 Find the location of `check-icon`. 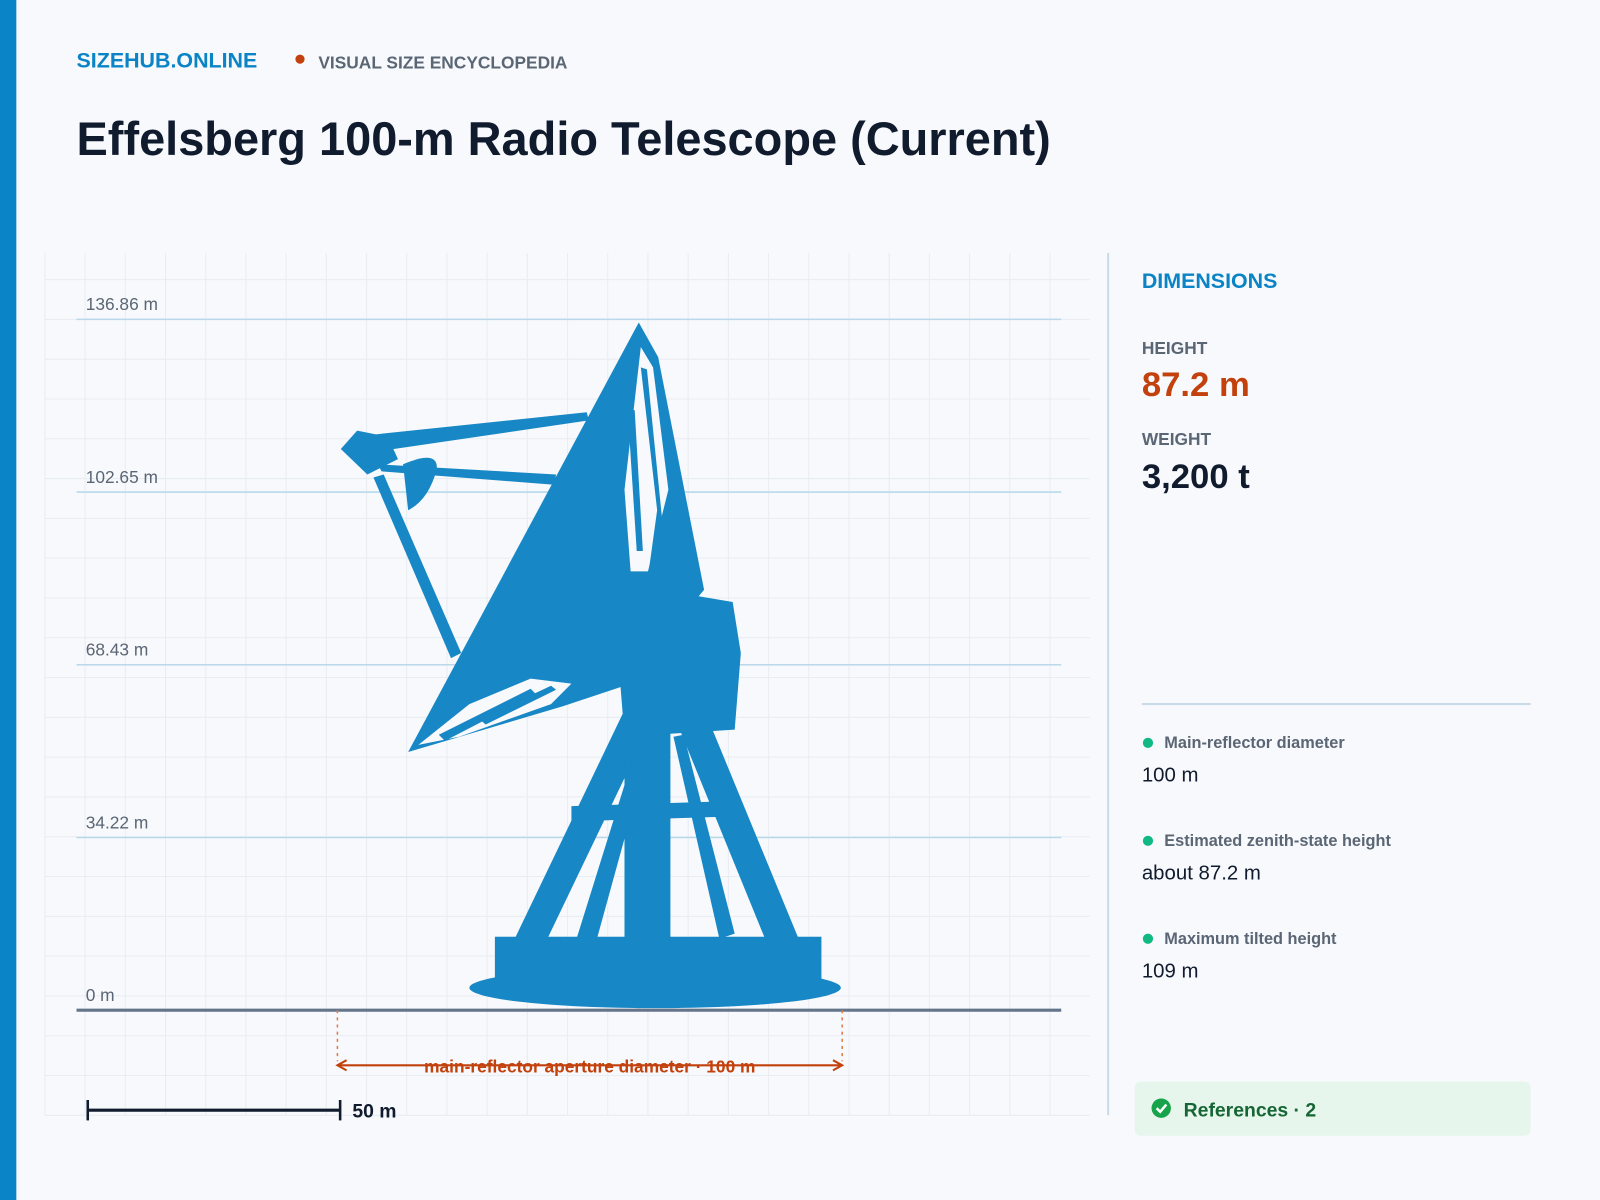

check-icon is located at coordinates (1161, 1108).